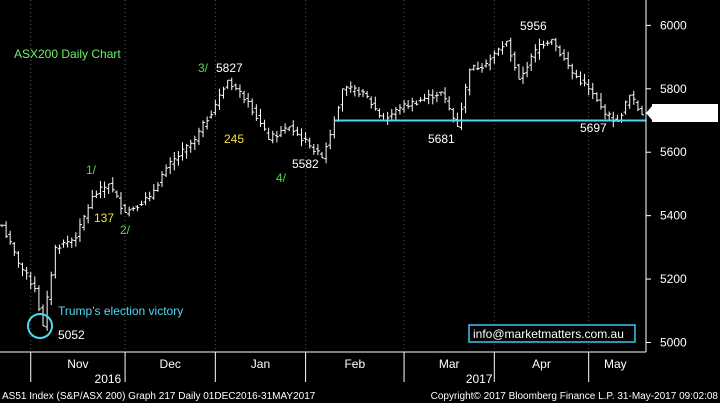 This screenshot has height=403, width=720. Describe the element at coordinates (649, 113) in the screenshot. I see `last-price-pointer` at that location.